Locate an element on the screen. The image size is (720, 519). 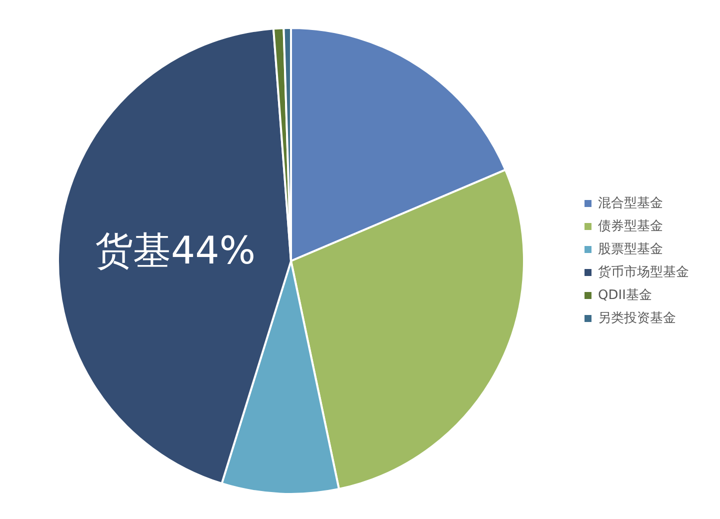
legend-label: 债券型基金 is located at coordinates (630, 226).